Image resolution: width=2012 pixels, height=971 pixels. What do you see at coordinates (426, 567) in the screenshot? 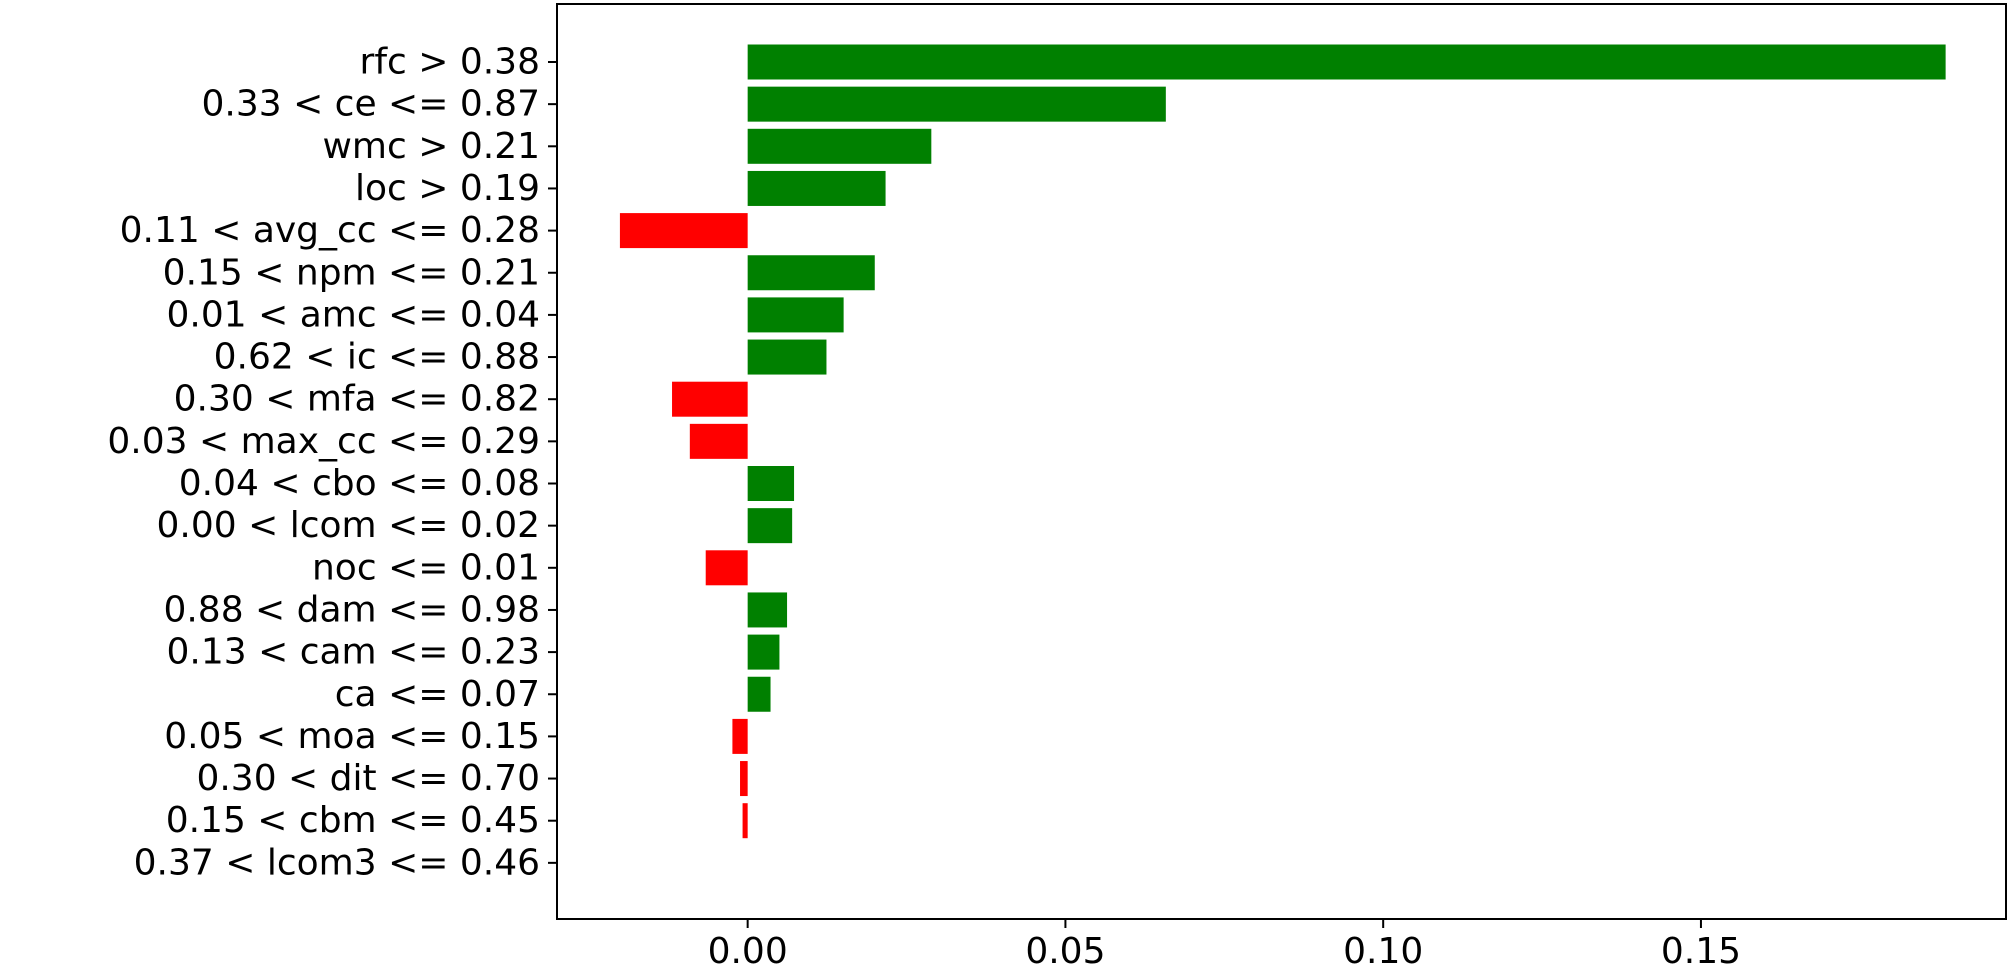
I see `y-tick-label-12: noc <= 0.01` at bounding box center [426, 567].